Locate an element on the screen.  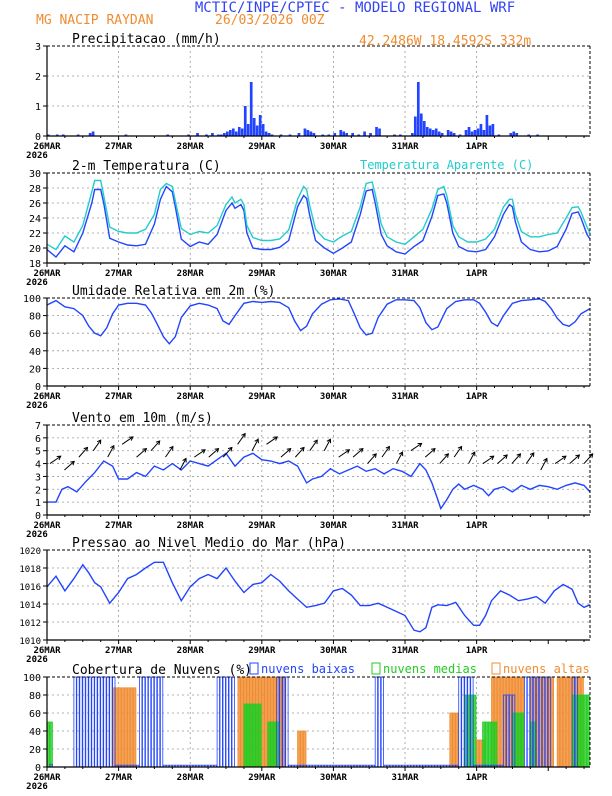
cloud-legend-label: nuvens medias is located at coordinates (430, 669).